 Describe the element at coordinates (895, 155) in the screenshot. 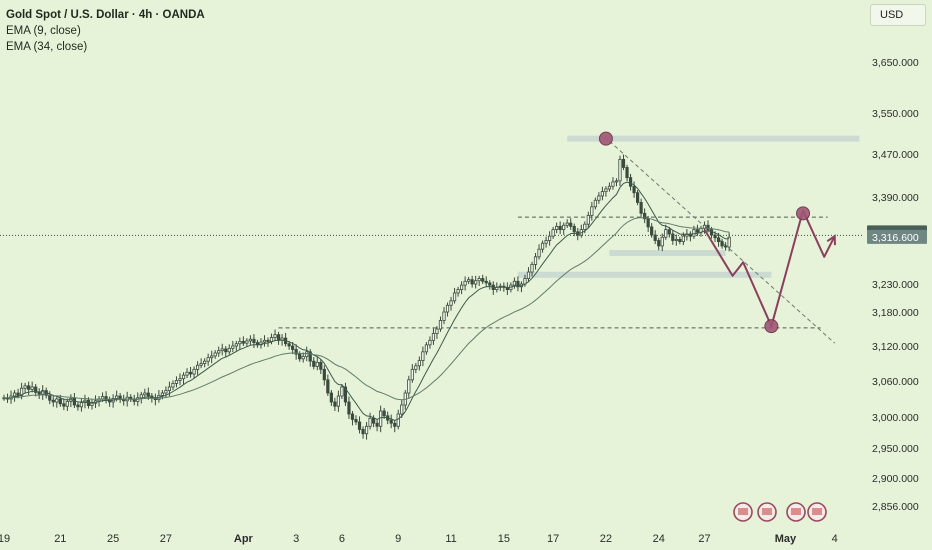

I see `y-axis-label: 3,470.000` at that location.